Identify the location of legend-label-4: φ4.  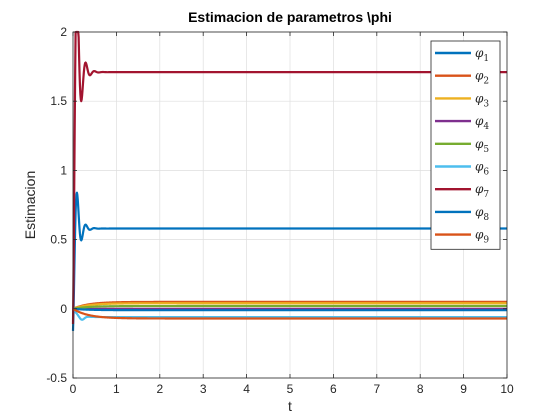
(482, 123).